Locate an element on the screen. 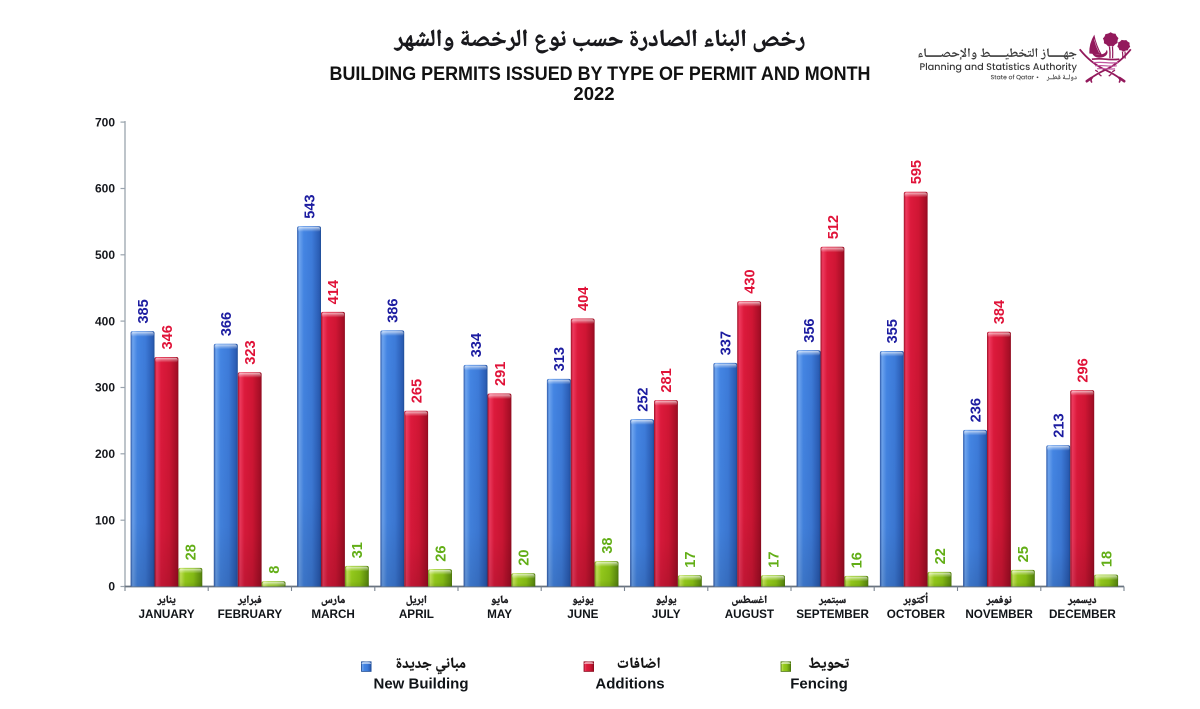 The image size is (1200, 709). svg-text: 265 is located at coordinates (418, 391).